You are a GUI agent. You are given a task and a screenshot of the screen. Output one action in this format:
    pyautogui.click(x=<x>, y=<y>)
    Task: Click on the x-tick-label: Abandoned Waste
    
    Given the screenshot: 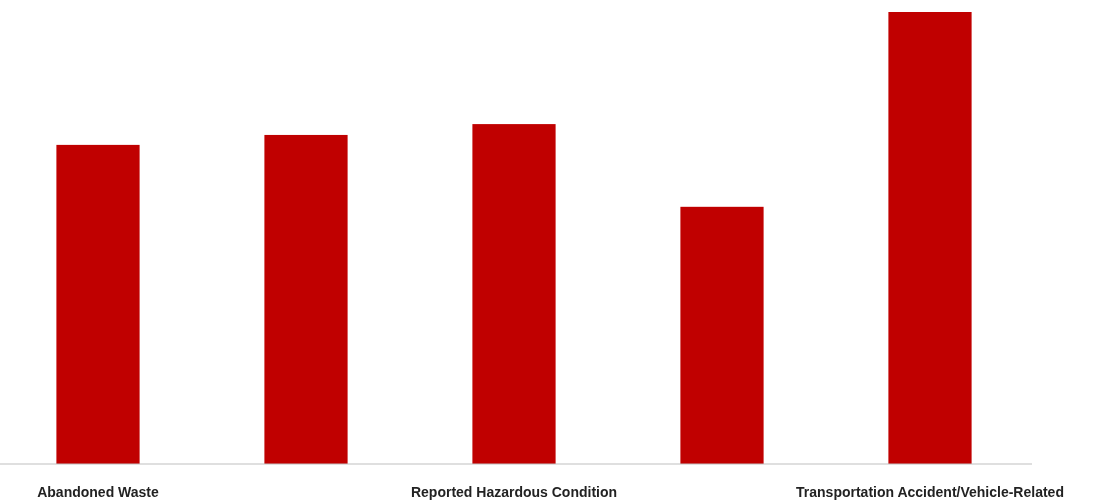 What is the action you would take?
    pyautogui.click(x=98, y=492)
    